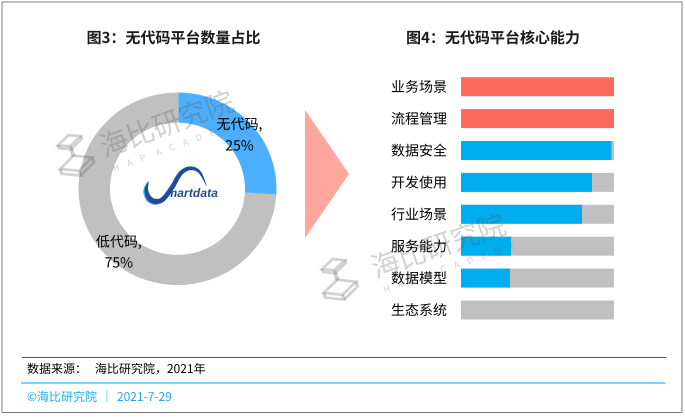 Image resolution: width=685 pixels, height=417 pixels. Describe the element at coordinates (193, 193) in the screenshot. I see `svg-text: martdata` at that location.